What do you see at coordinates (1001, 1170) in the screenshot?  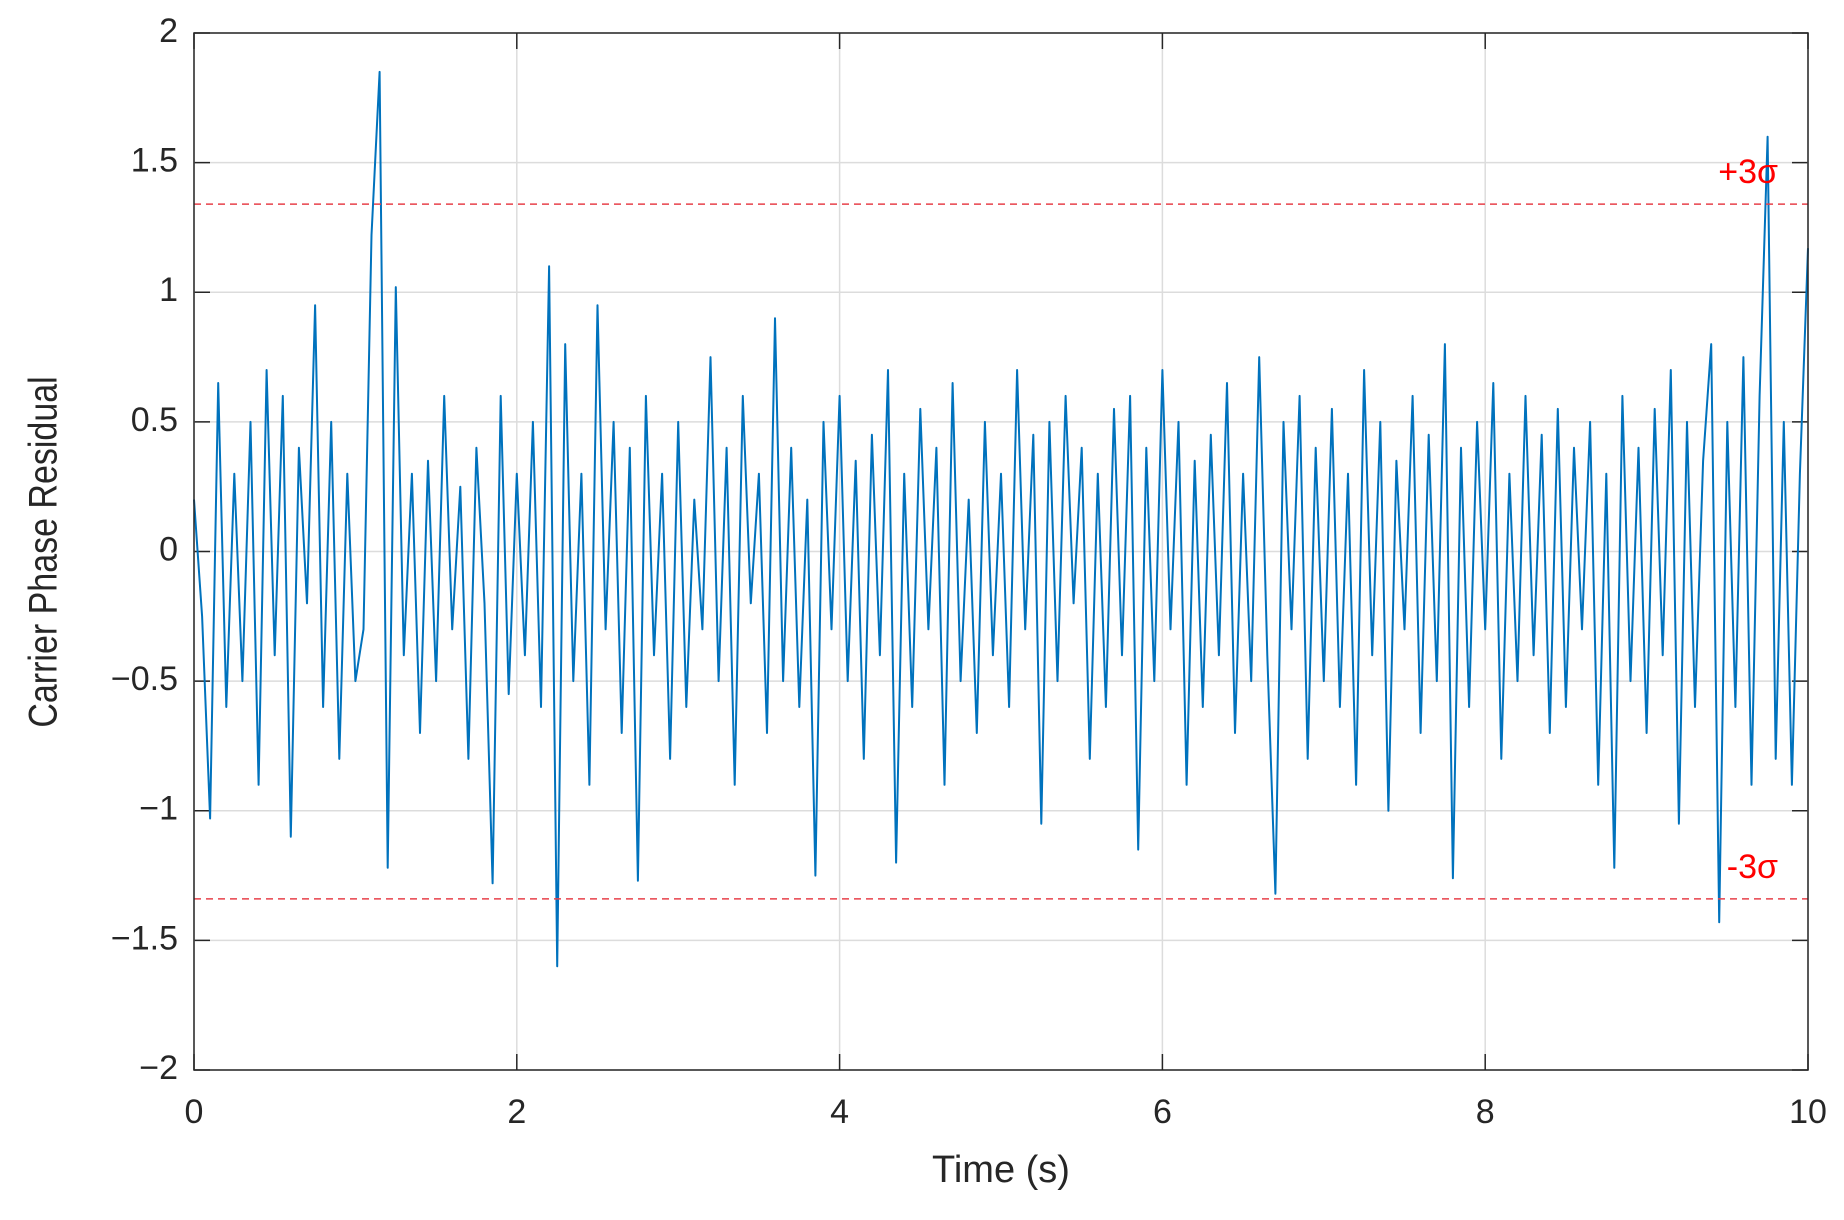 I see `x-axis-label: Time (s)` at bounding box center [1001, 1170].